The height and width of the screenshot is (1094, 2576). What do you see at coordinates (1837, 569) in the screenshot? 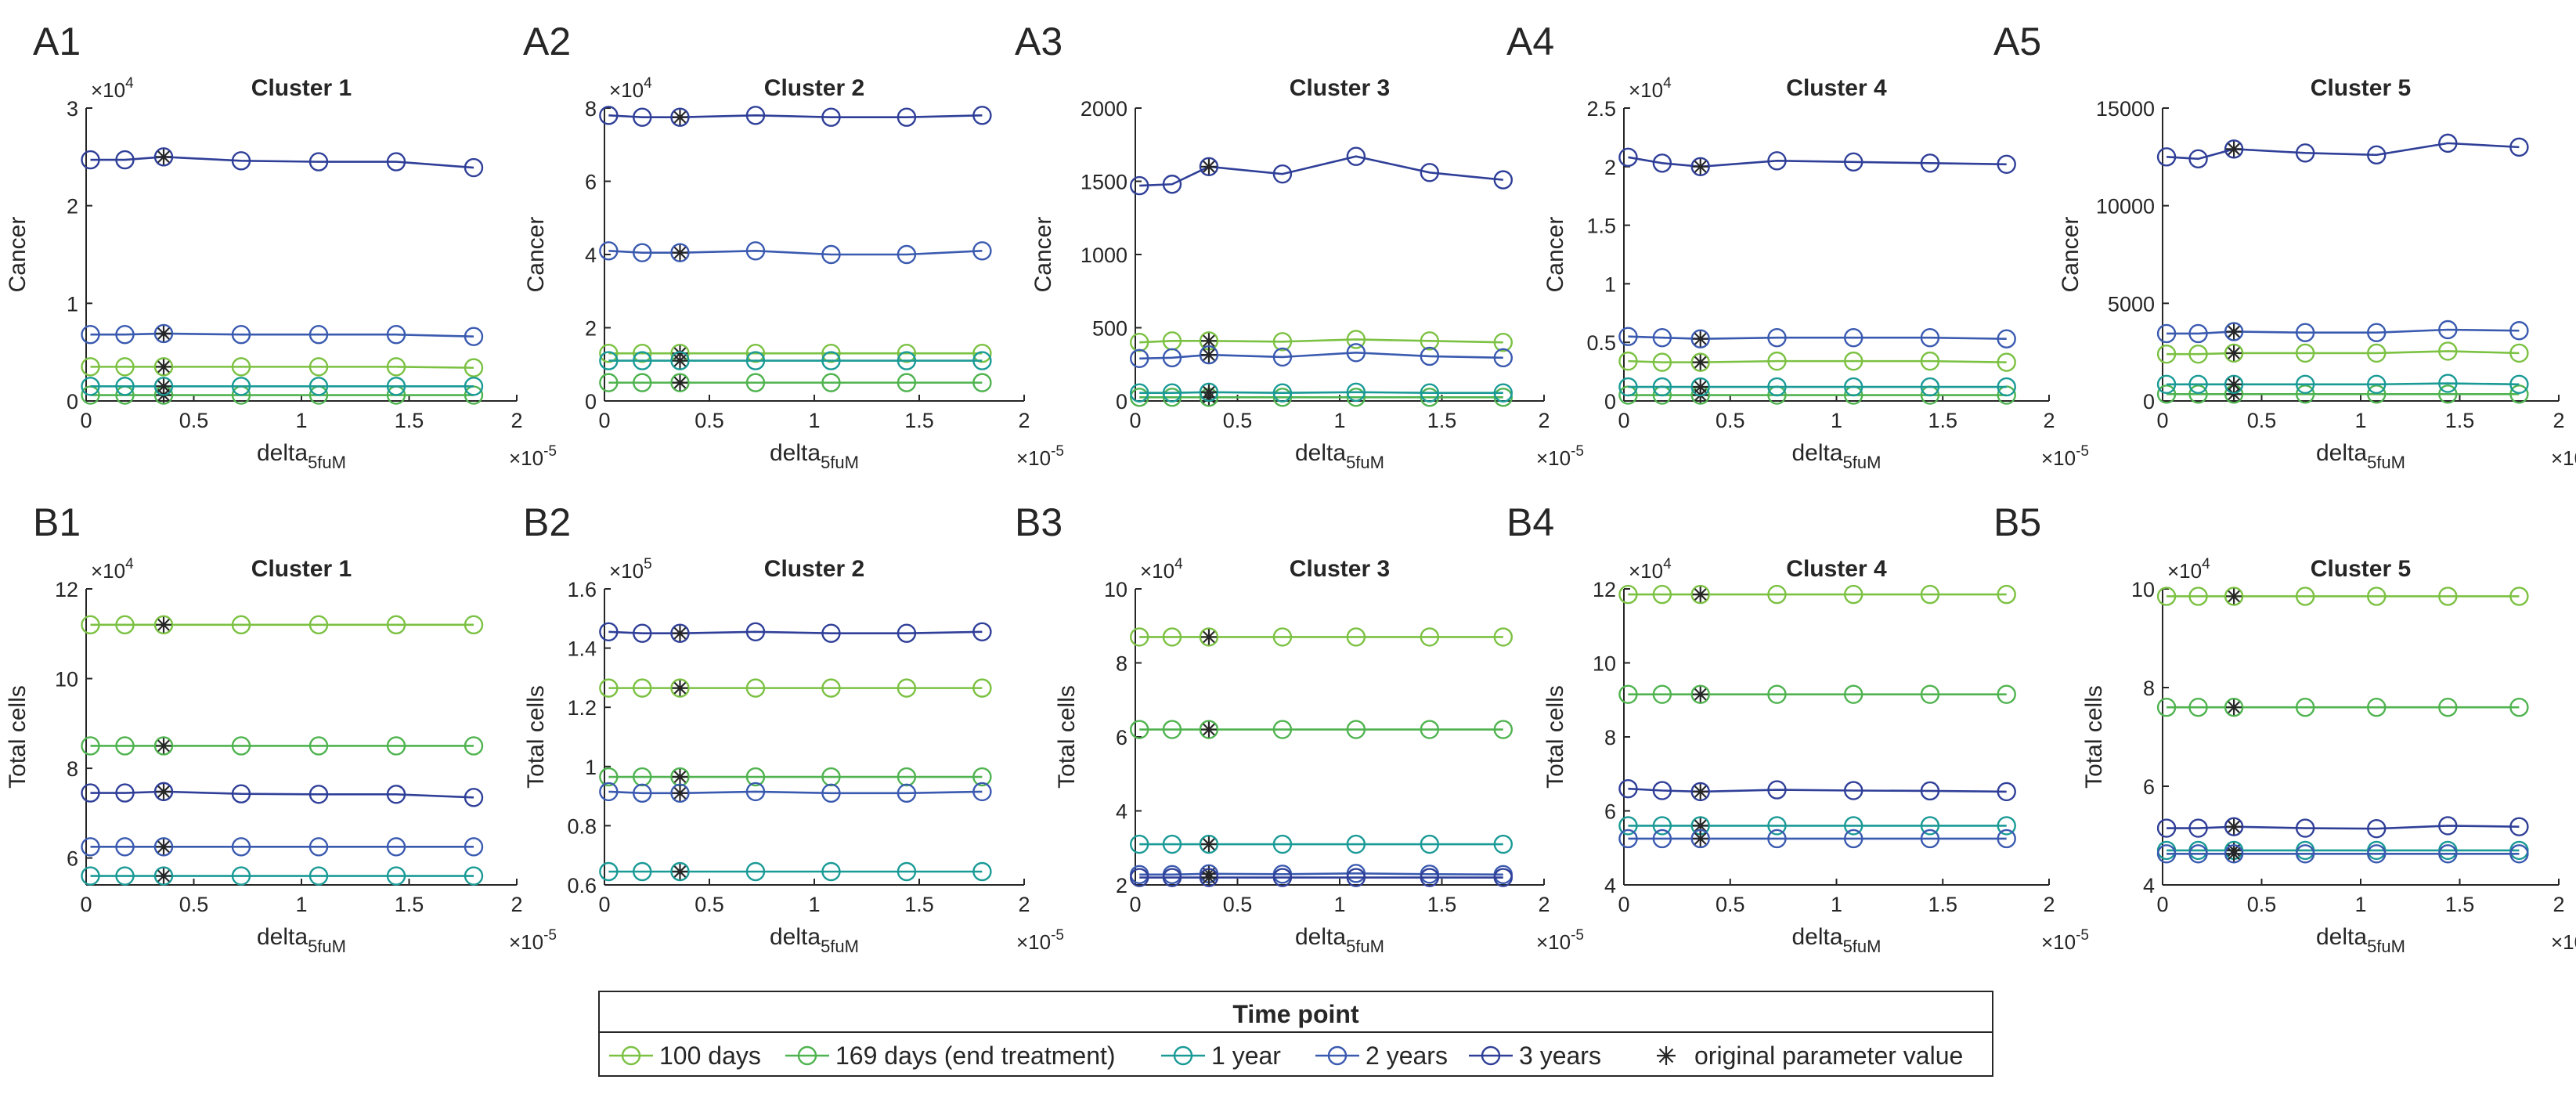
I see `chart-title: Cluster 4` at bounding box center [1837, 569].